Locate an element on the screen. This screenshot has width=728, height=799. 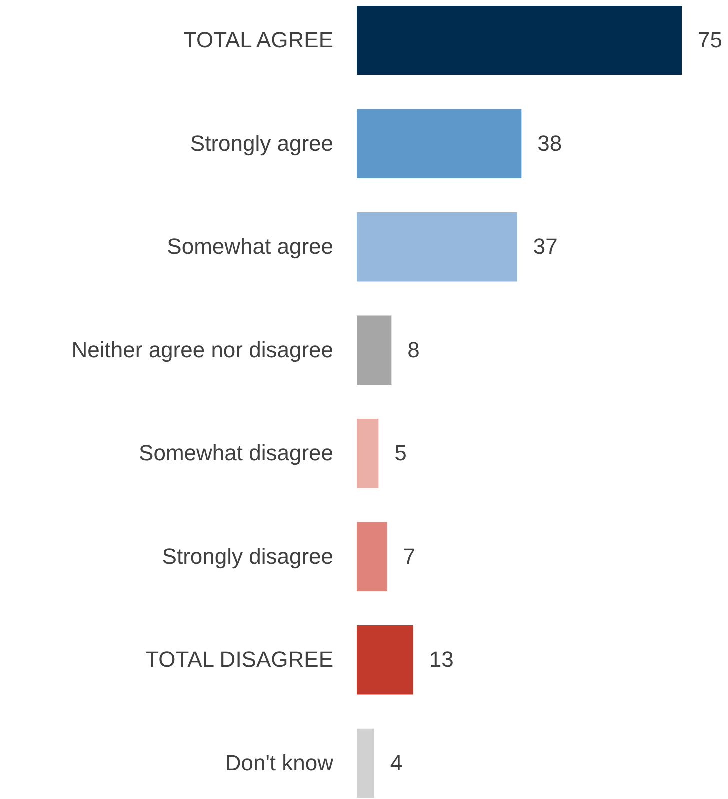
y-tick-label: TOTAL DISAGREE is located at coordinates (240, 659).